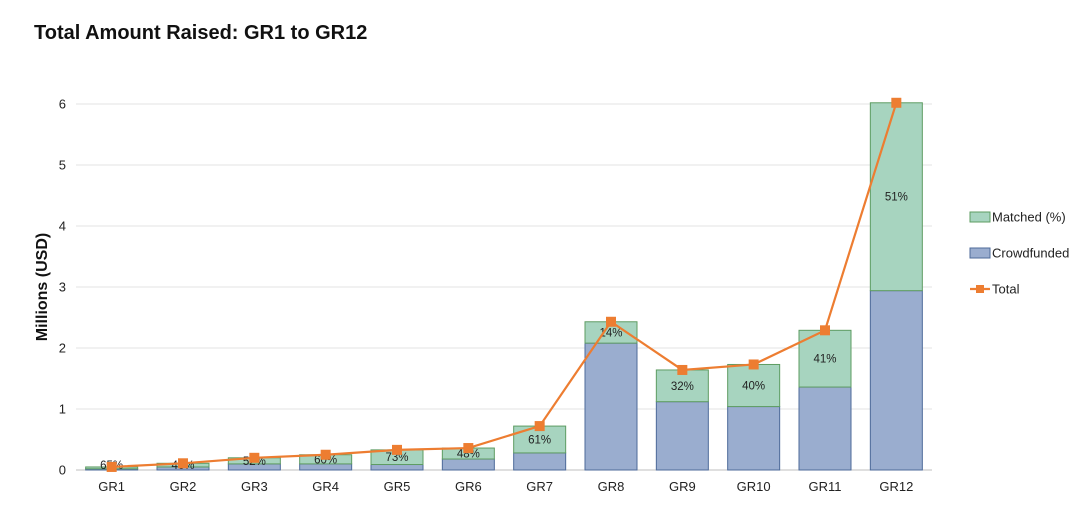 The height and width of the screenshot is (508, 1080). Describe the element at coordinates (825, 428) in the screenshot. I see `bar-crowdfunded-GR11` at that location.